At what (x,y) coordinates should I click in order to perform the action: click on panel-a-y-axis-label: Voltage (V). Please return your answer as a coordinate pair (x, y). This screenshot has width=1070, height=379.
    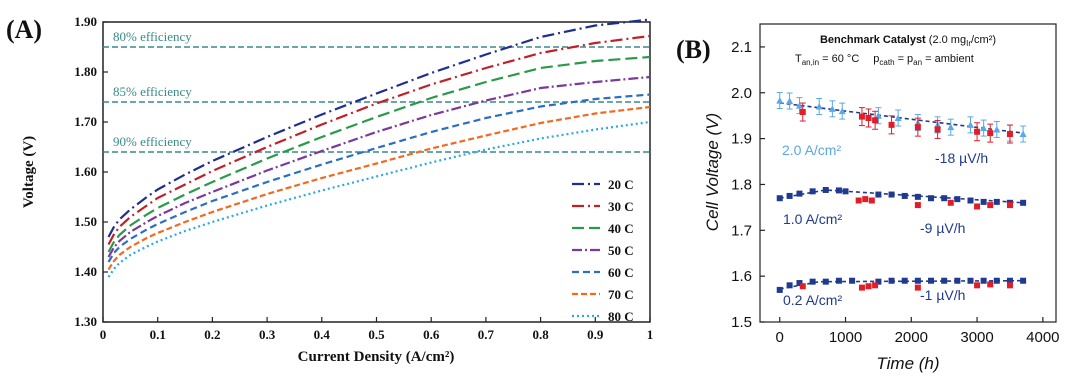
    Looking at the image, I should click on (29, 172).